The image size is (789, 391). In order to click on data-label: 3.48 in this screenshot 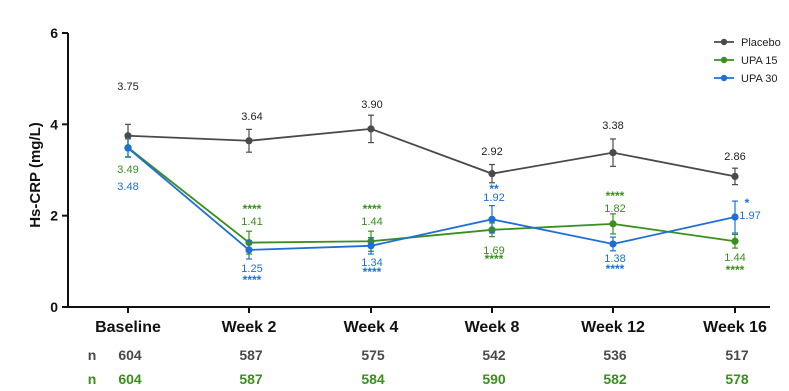, I will do `click(127, 187)`.